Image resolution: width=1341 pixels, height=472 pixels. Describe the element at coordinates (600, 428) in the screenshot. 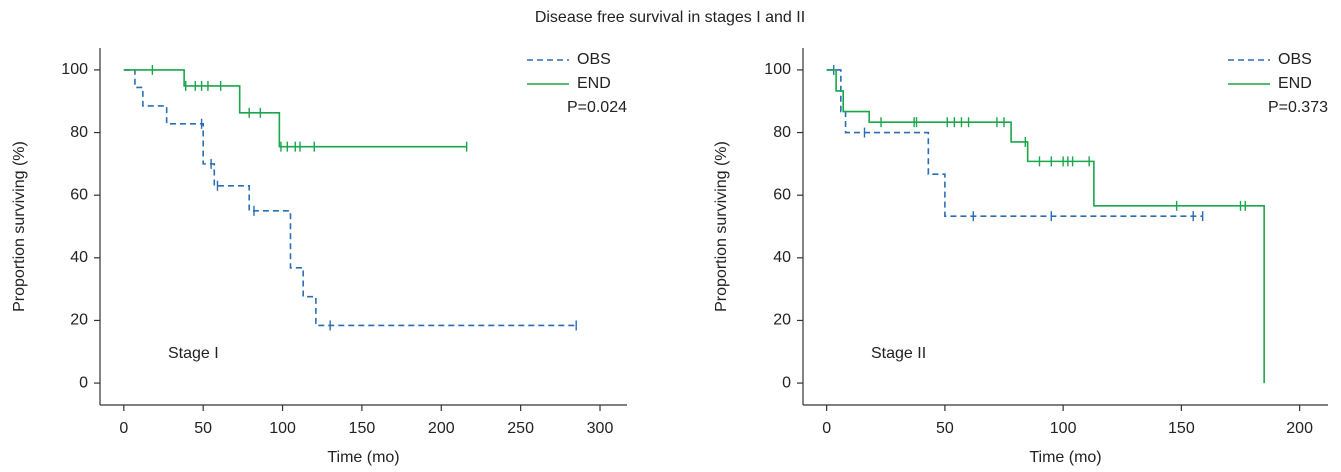

I see `x-tick-label: 300` at that location.